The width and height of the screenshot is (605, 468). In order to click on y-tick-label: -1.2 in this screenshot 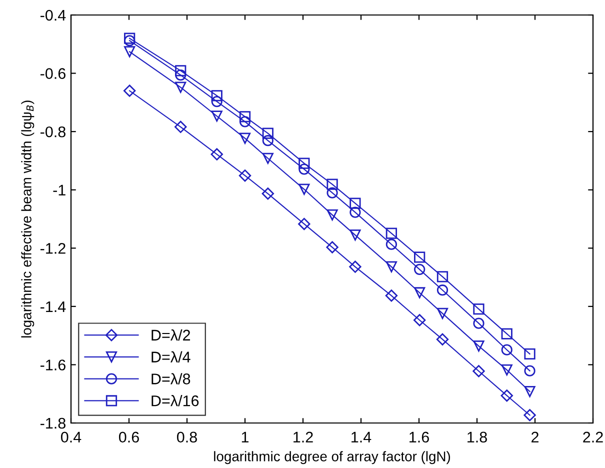, I will do `click(53, 248)`.